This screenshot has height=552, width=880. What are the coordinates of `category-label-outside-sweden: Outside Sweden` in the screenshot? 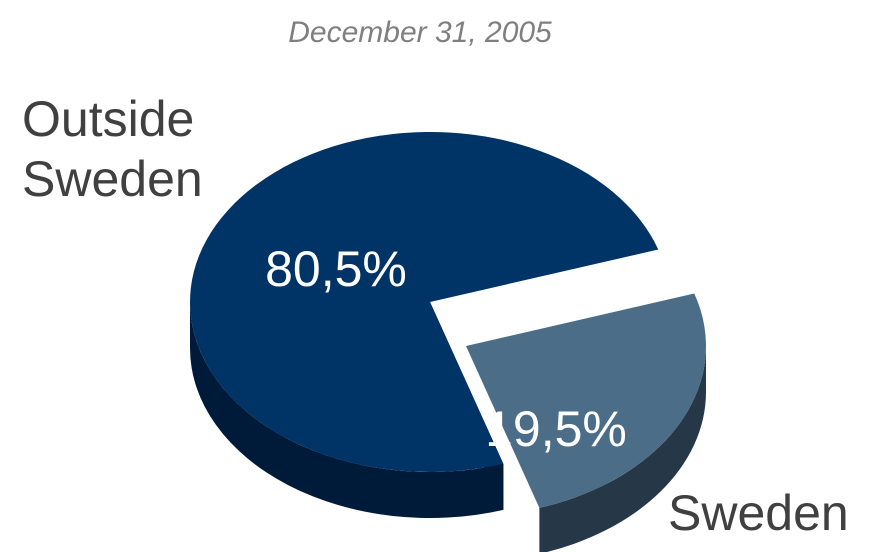 It's located at (115, 149).